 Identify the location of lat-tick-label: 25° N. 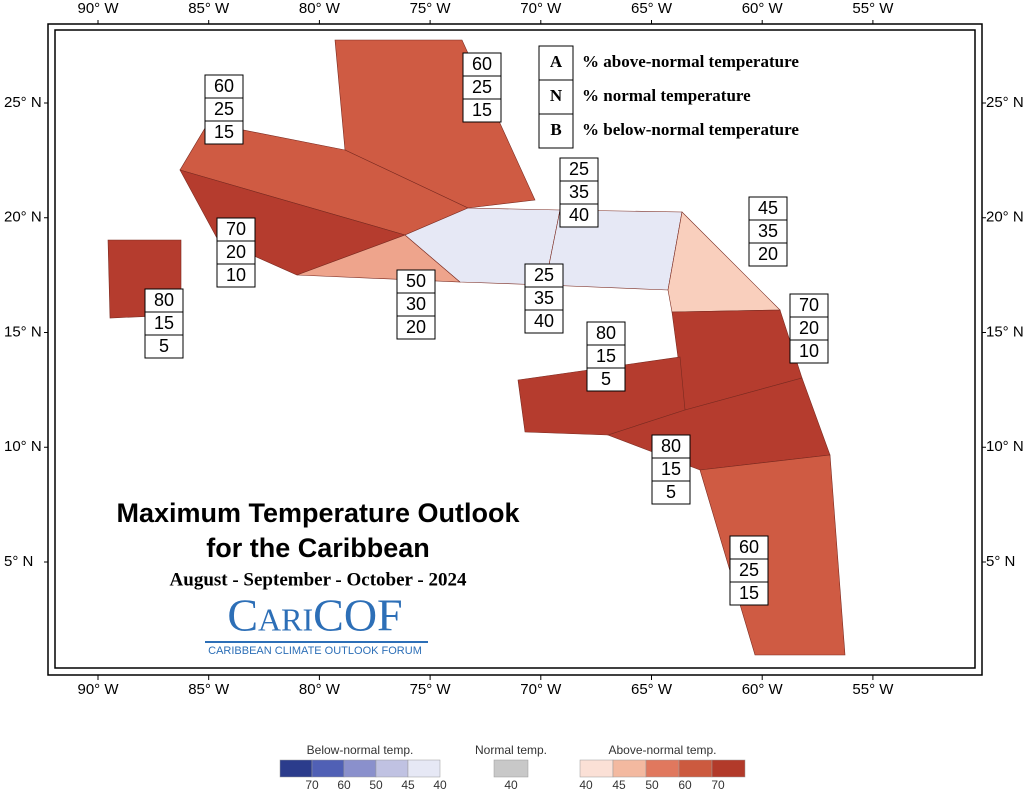
(1005, 102).